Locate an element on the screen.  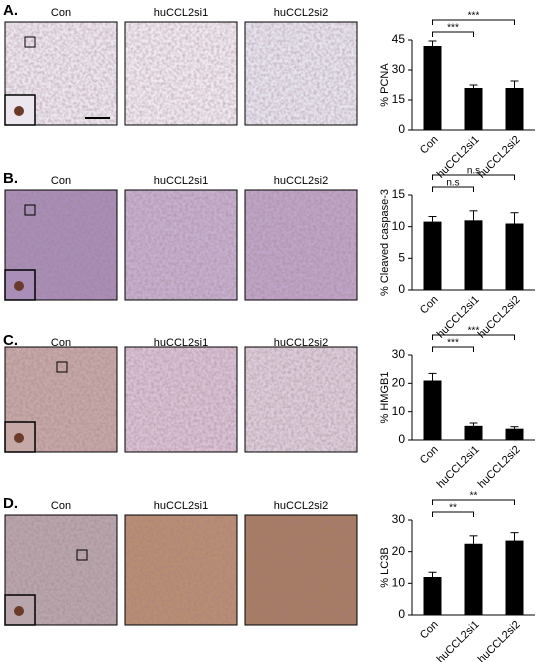
y-axis-label: % PCNA is located at coordinates (385, 85).